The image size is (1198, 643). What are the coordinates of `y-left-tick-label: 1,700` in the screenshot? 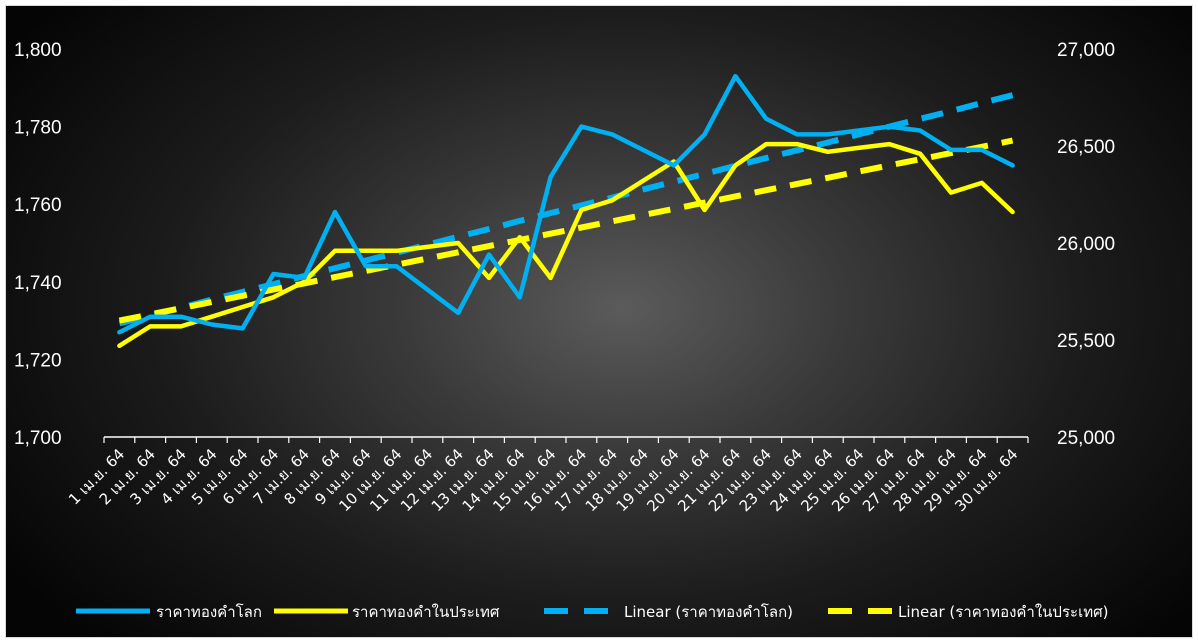 It's located at (38, 438).